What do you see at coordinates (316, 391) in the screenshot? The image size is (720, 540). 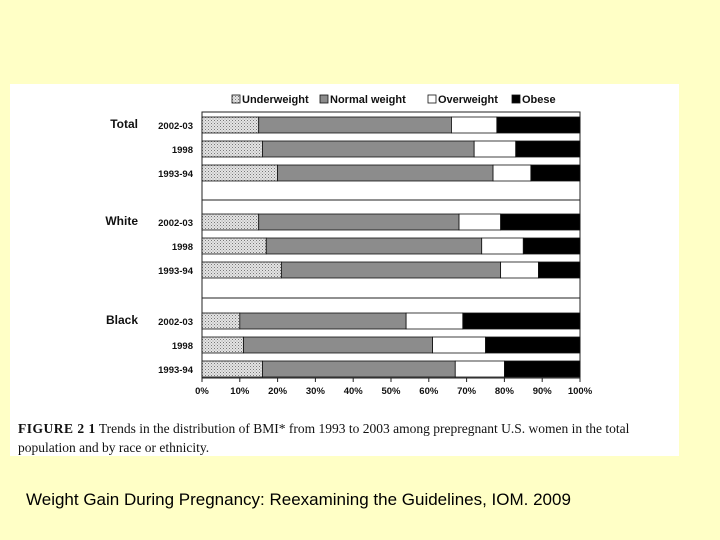 I see `x-tick-label: 30%` at bounding box center [316, 391].